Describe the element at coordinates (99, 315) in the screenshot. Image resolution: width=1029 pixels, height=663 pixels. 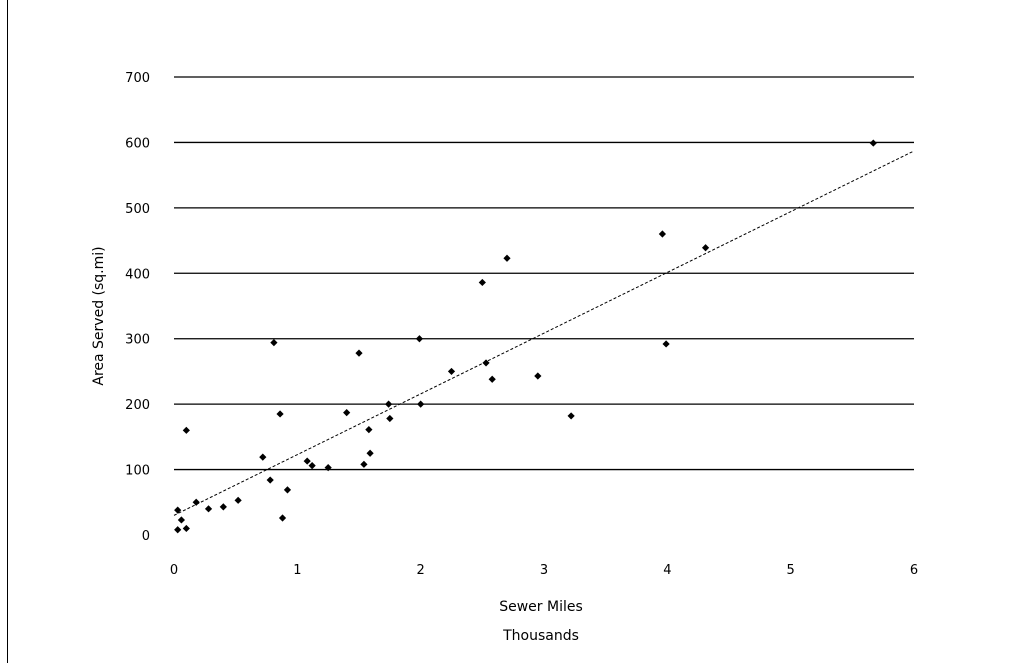
I see `y-axis-title: Area Served (sq.mi)` at that location.